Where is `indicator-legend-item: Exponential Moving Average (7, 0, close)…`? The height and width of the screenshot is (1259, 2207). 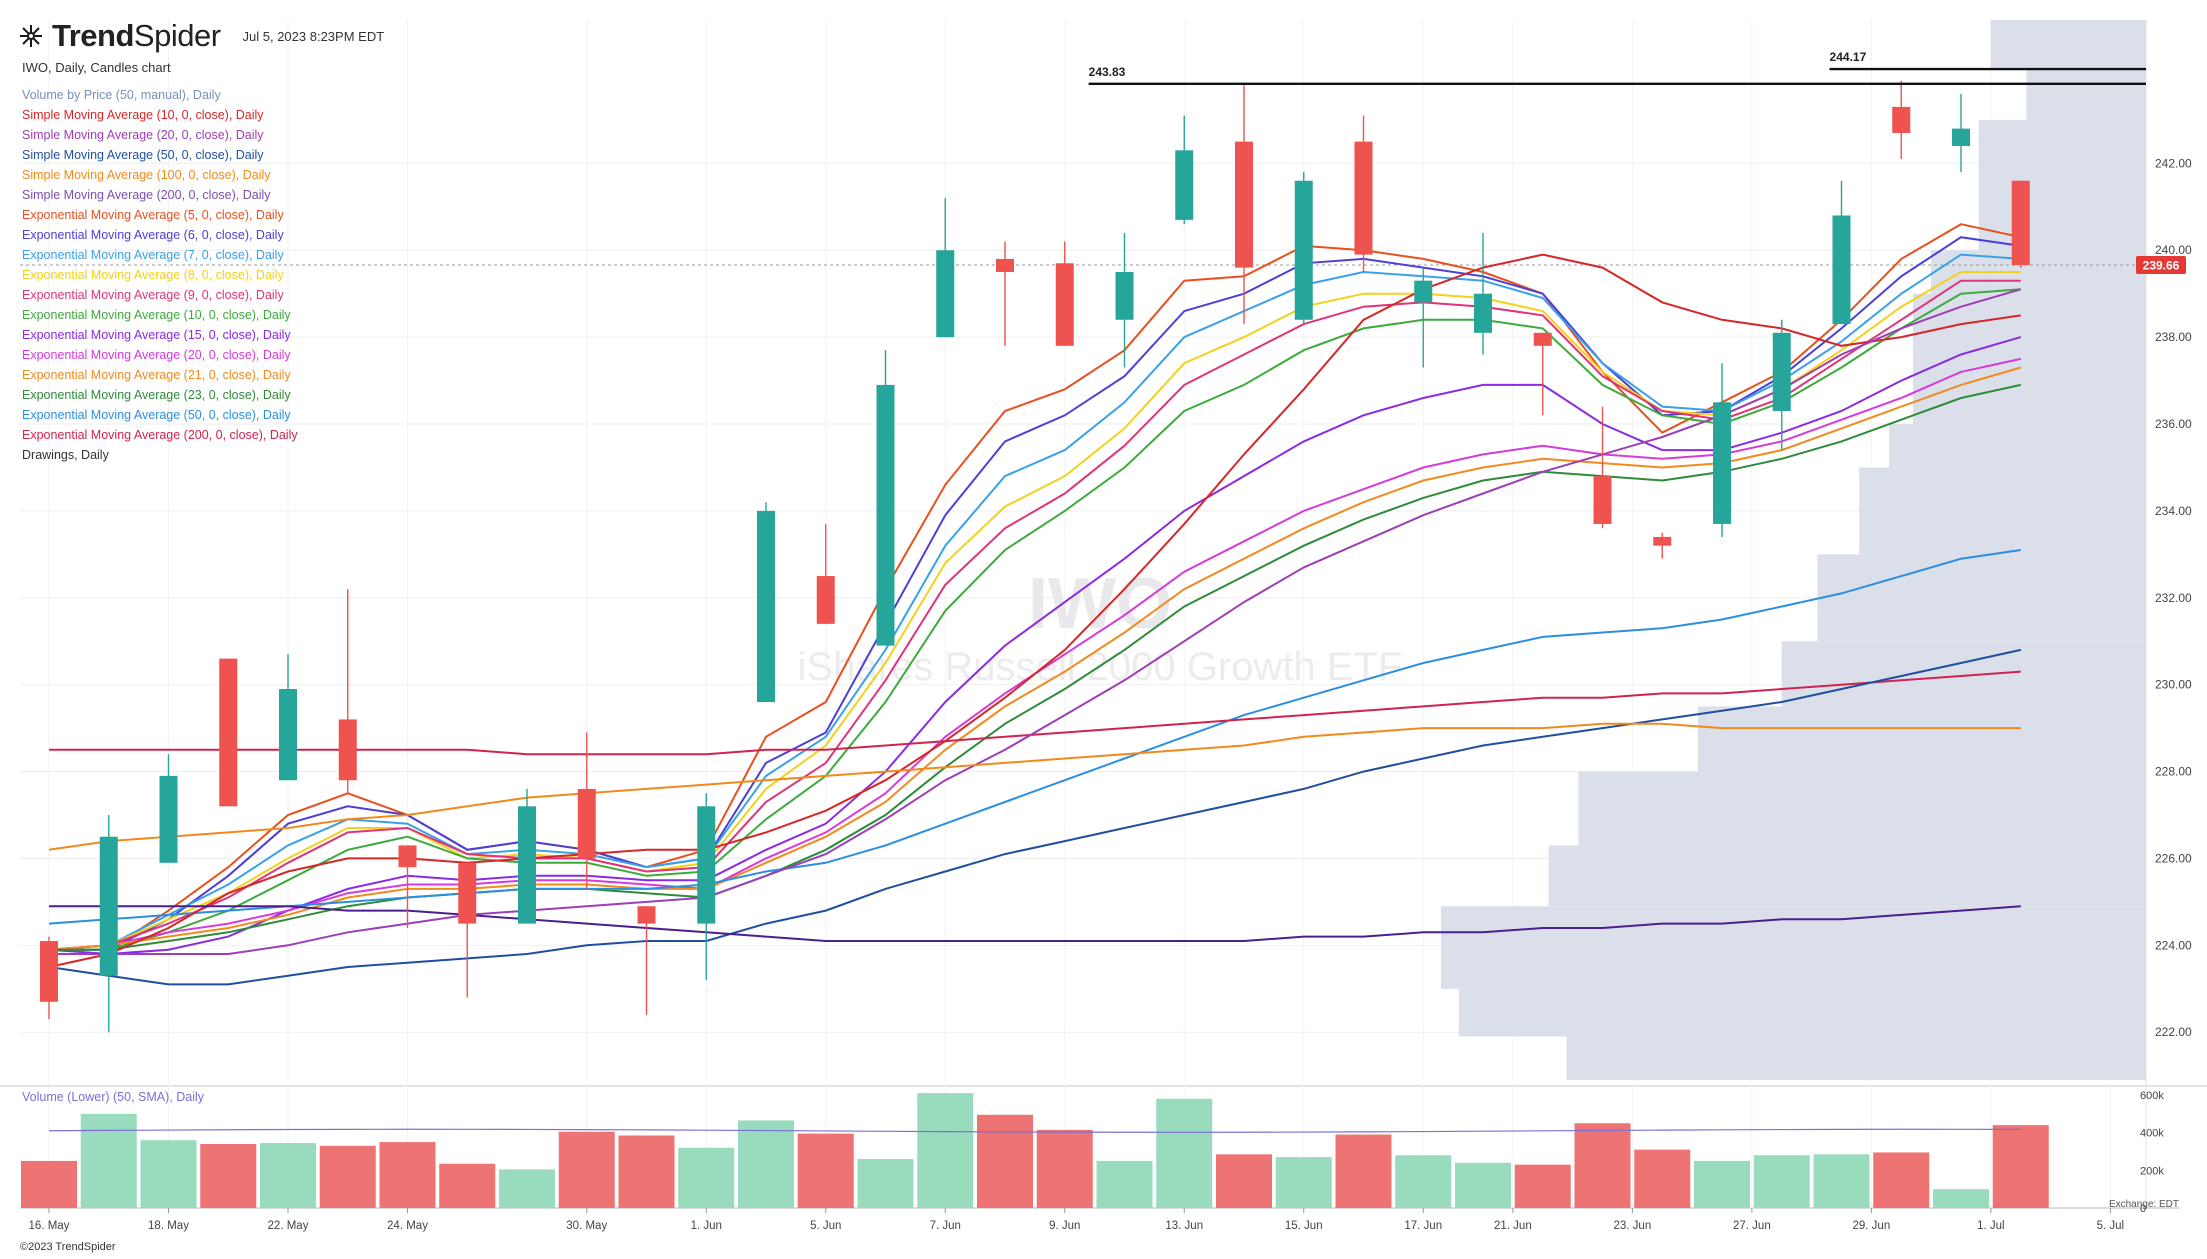 indicator-legend-item: Exponential Moving Average (7, 0, close)… is located at coordinates (153, 255).